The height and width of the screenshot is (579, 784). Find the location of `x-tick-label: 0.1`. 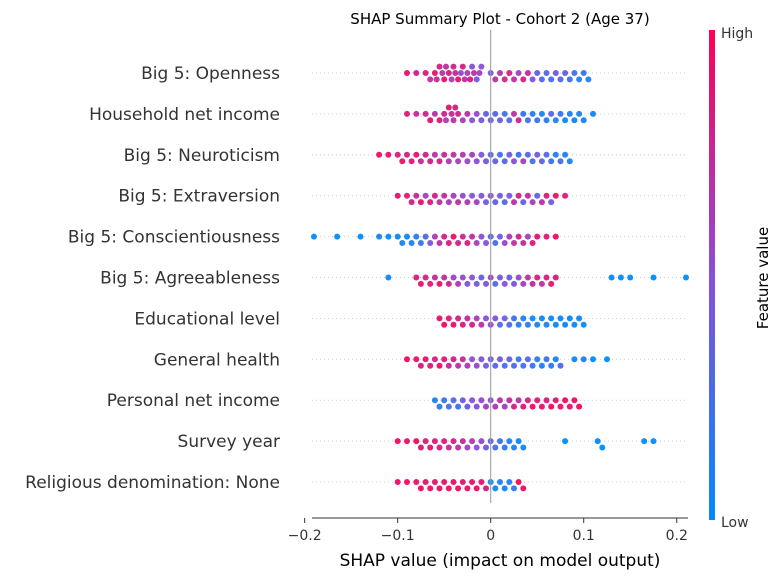

x-tick-label: 0.1 is located at coordinates (584, 536).